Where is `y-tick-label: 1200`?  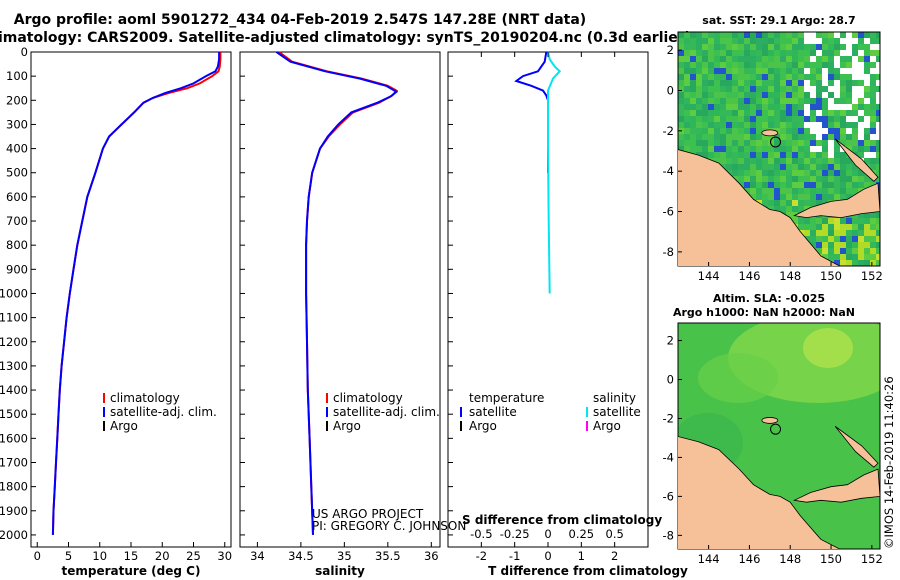 y-tick-label: 1200 is located at coordinates (14, 342).